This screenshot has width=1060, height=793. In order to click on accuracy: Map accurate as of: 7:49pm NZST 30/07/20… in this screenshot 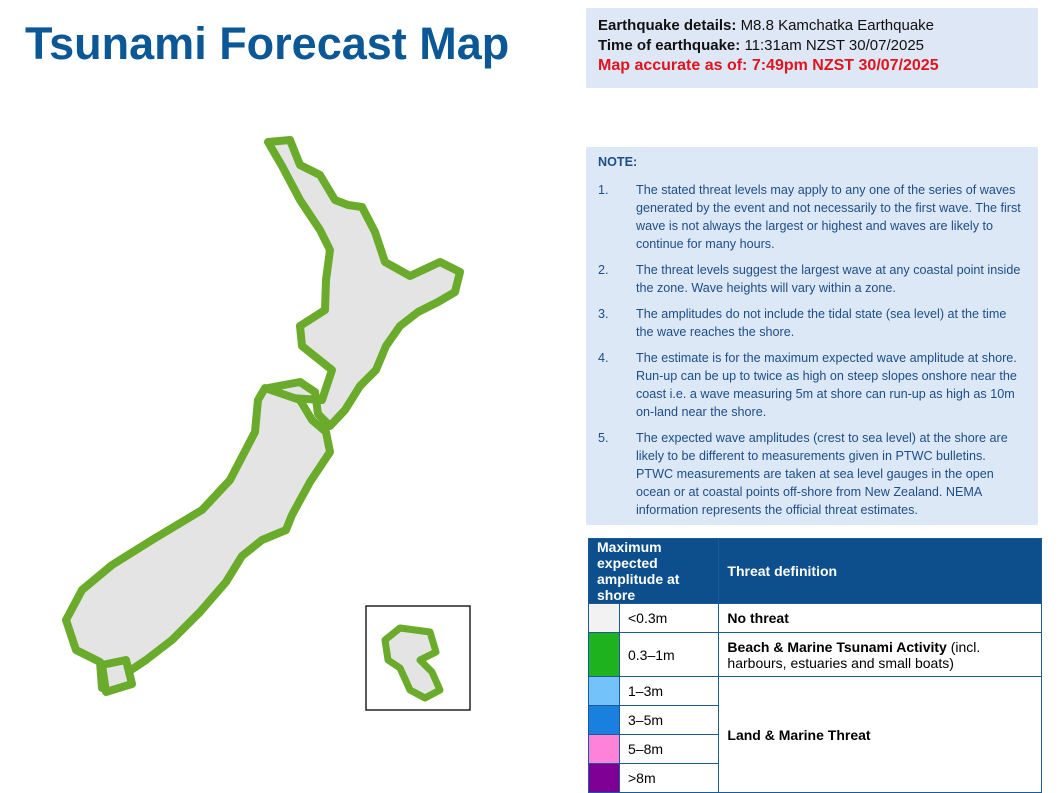, I will do `click(768, 65)`.